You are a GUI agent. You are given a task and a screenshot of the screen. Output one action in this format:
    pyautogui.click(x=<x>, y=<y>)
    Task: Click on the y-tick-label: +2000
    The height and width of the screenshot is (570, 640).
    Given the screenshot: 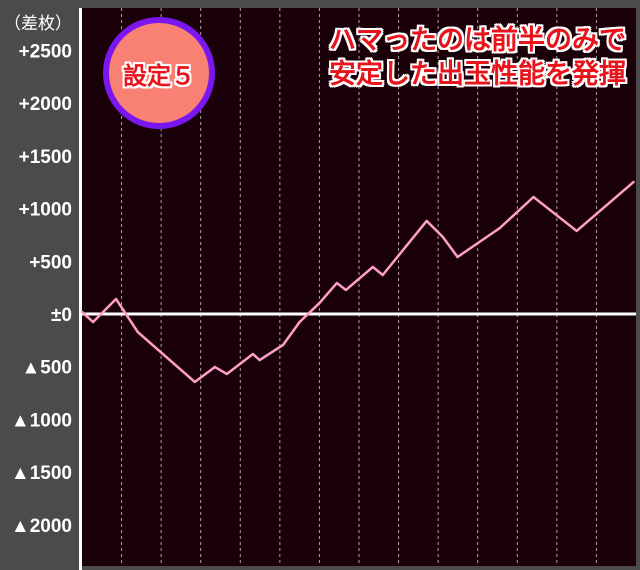 What is the action you would take?
    pyautogui.click(x=45, y=104)
    